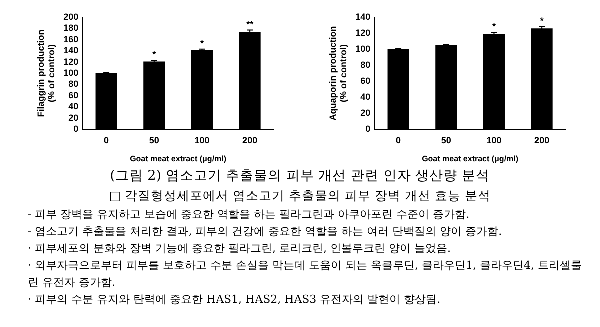 This screenshot has height=327, width=600. I want to click on text: · 외부자극으로부터 피부를 보호하고 수분 손실을 막는데 도움이 되는 옥클루딘, 클라우딘1, 클라우딘4, 트리셀룰린 유전자 증가함., so click(305, 274).